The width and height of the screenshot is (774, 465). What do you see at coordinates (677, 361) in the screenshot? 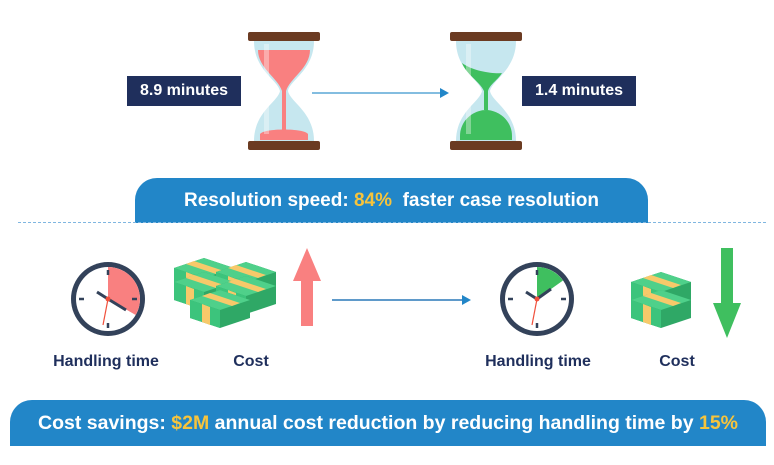
I see `after-cost-label: Cost` at bounding box center [677, 361].